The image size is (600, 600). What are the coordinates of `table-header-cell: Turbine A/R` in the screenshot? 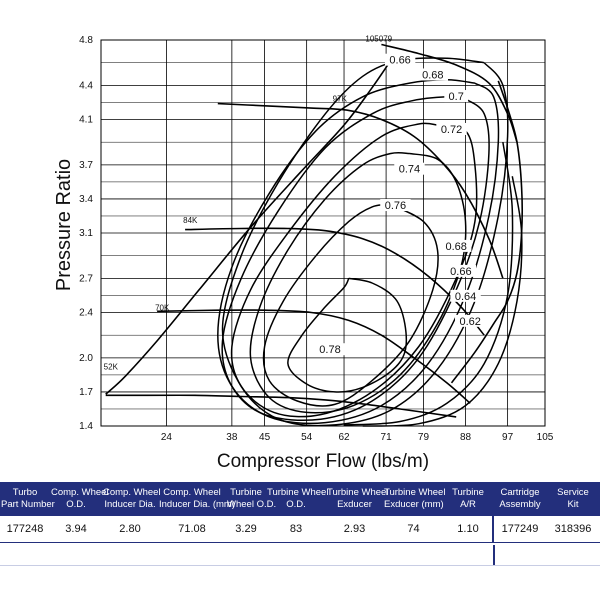 It's located at (468, 499).